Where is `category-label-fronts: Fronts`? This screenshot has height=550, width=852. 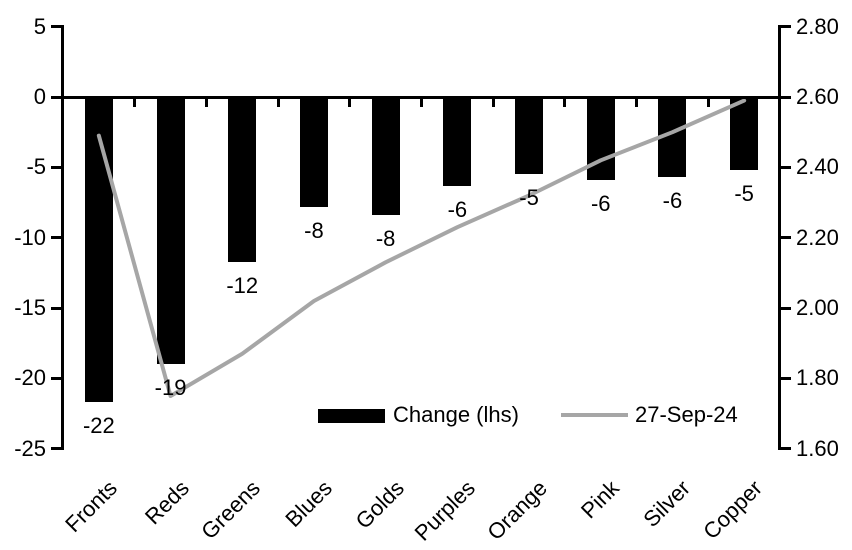 category-label-fronts: Fronts is located at coordinates (91, 506).